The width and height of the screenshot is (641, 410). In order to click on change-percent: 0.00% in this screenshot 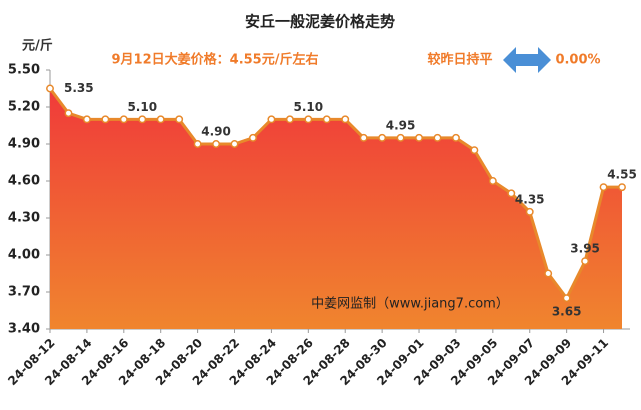, I will do `click(577, 60)`.